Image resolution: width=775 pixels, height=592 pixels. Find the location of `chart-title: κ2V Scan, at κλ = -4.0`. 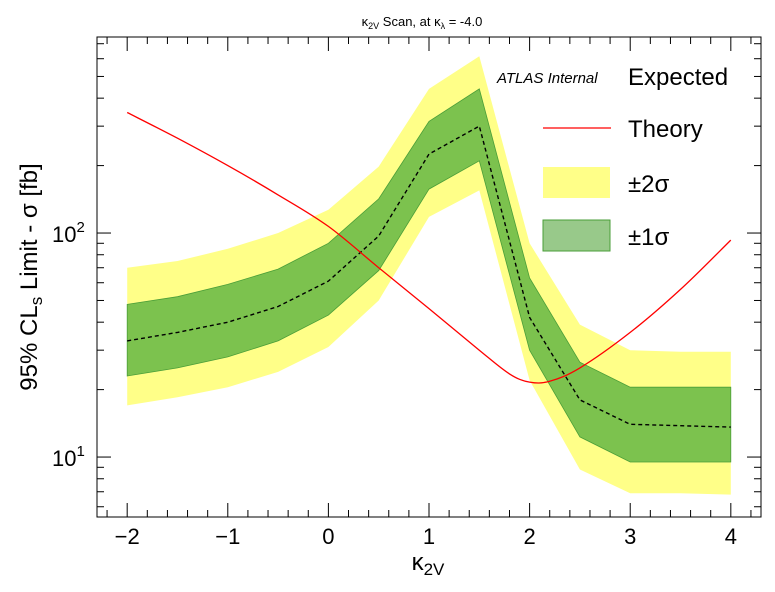

chart-title: κ2V Scan, at κλ = -4.0 is located at coordinates (422, 22).